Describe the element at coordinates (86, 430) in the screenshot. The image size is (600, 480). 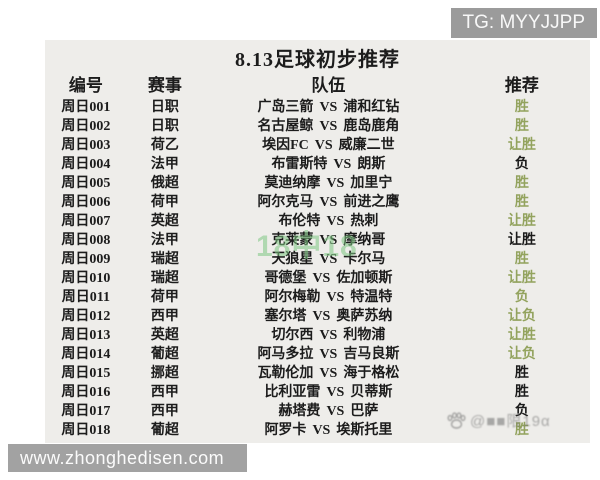
I see `match-number: 周日018` at that location.